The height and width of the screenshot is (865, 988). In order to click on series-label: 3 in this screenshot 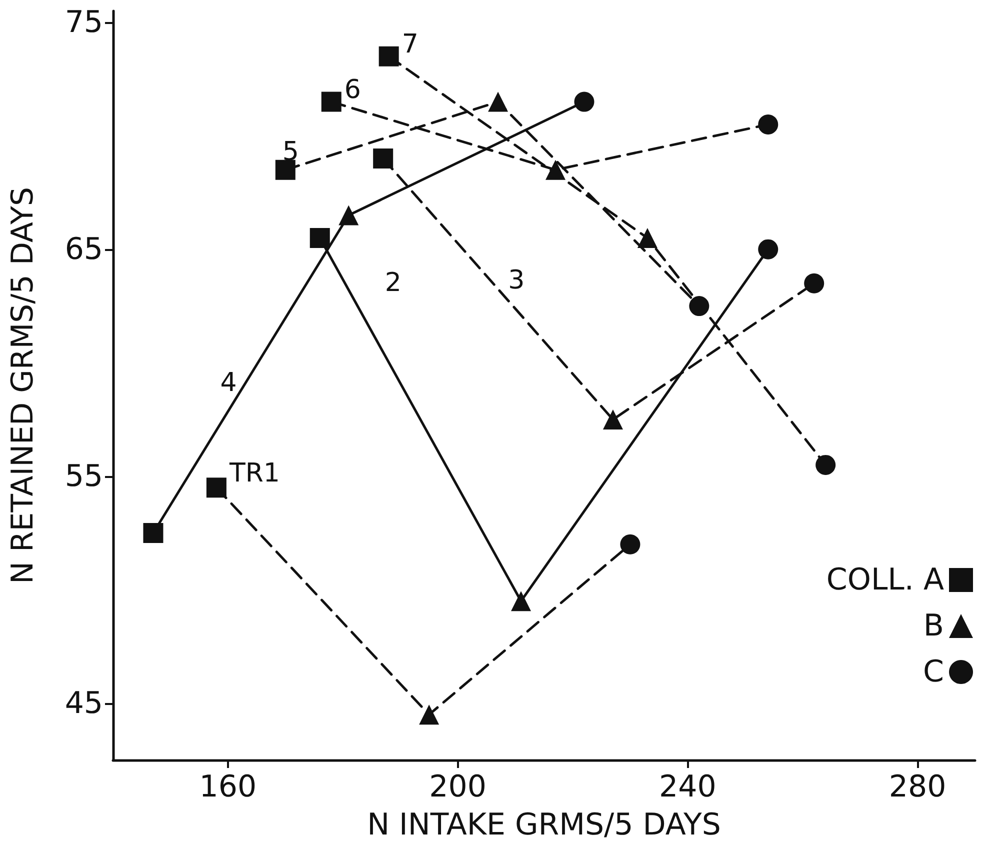, I will do `click(516, 281)`.